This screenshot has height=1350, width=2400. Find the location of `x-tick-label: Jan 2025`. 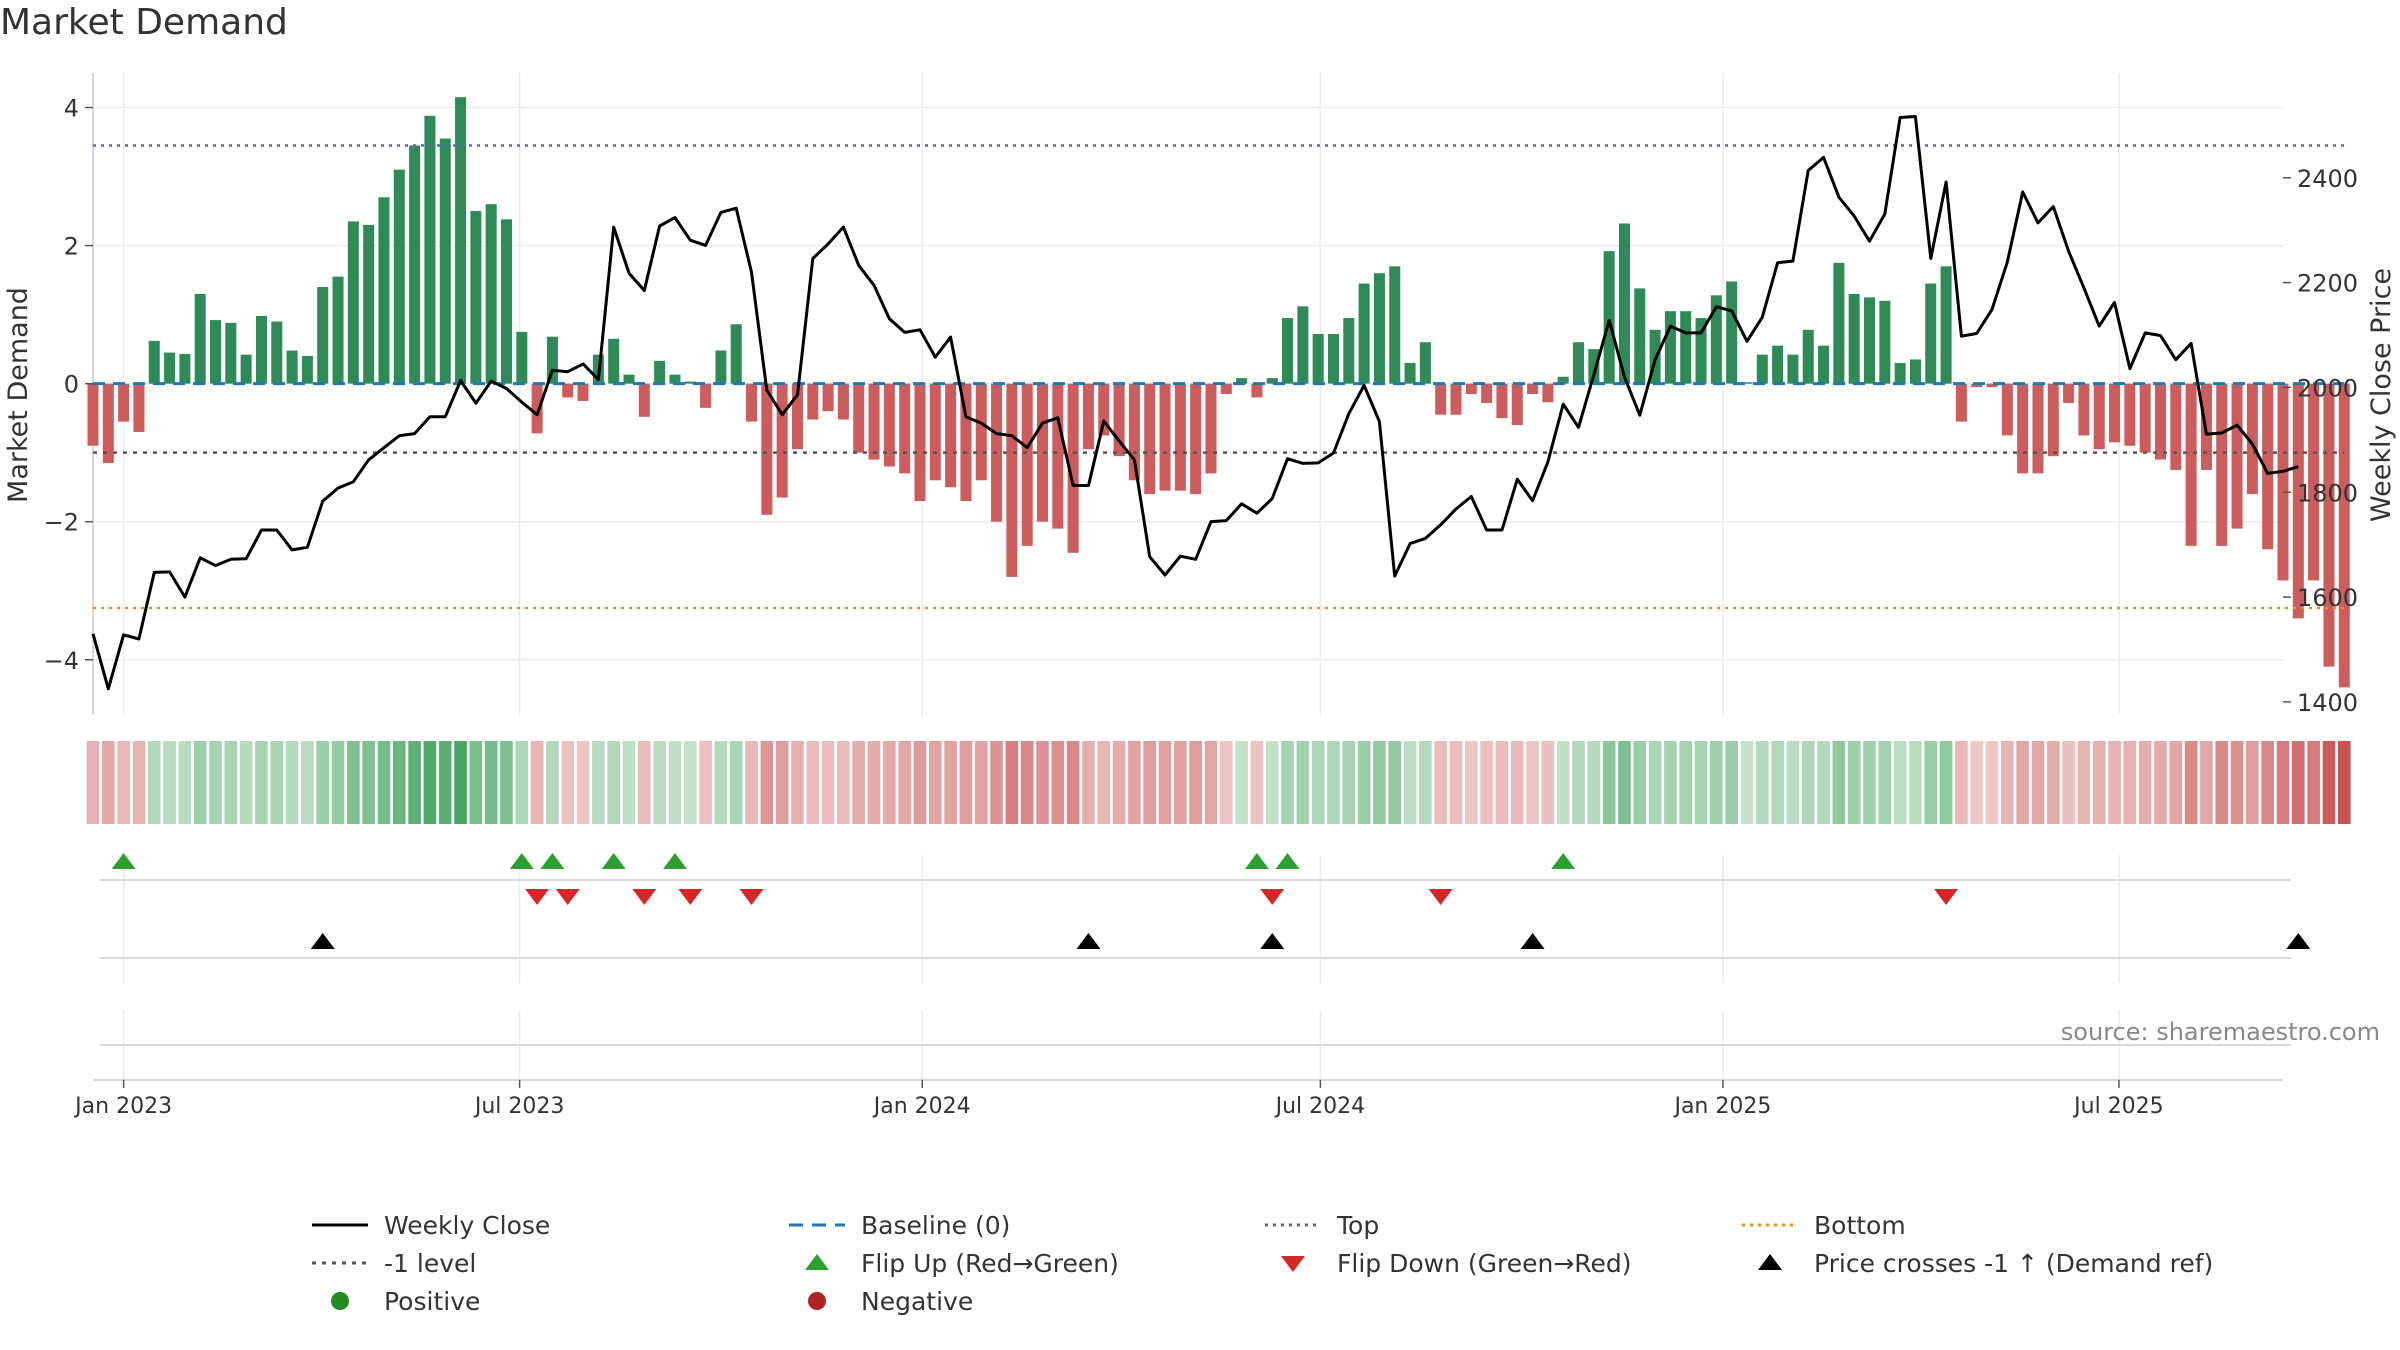

x-tick-label: Jan 2025 is located at coordinates (1721, 1106).